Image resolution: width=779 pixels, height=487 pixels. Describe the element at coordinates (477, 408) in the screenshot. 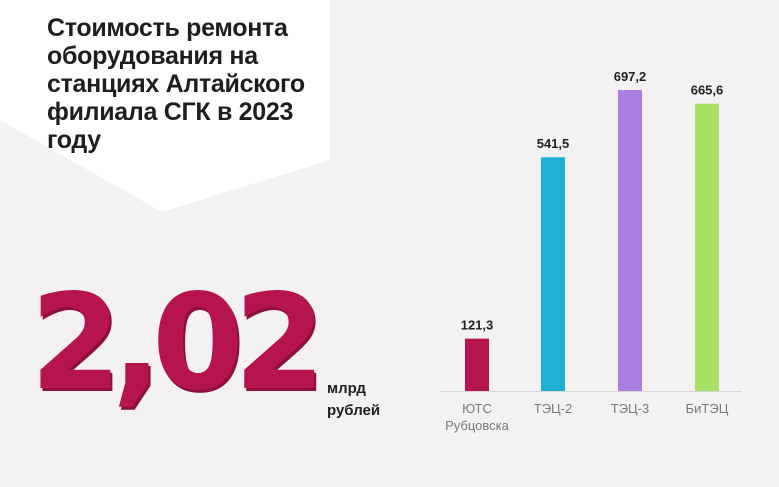

I see `category-label-1: ЮТС` at that location.